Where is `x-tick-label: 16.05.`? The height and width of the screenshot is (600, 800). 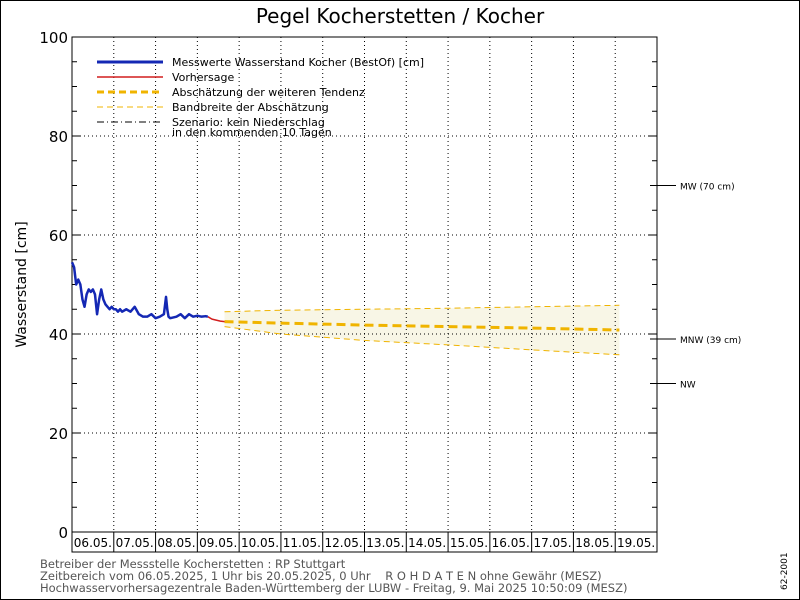
x-tick-label: 16.05. is located at coordinates (511, 543).